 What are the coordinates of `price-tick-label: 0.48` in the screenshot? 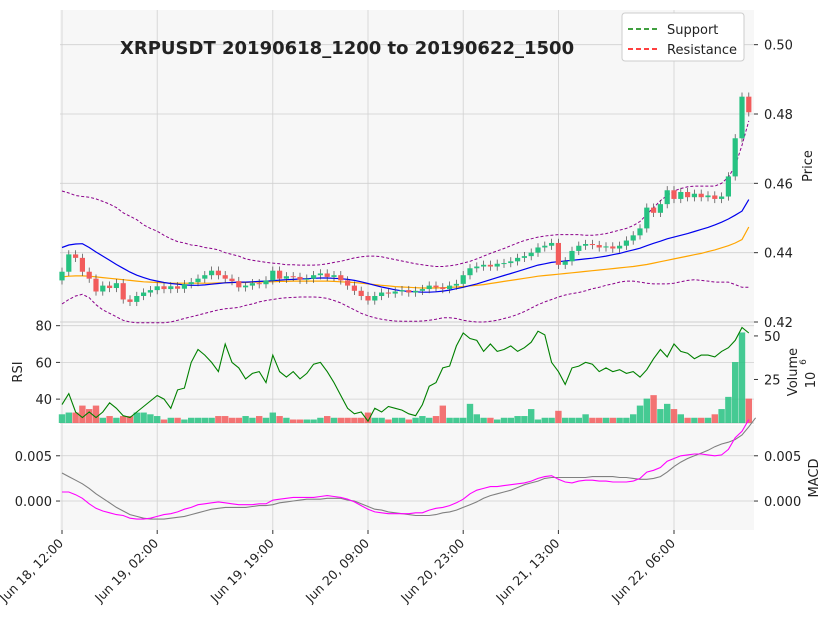 It's located at (778, 115).